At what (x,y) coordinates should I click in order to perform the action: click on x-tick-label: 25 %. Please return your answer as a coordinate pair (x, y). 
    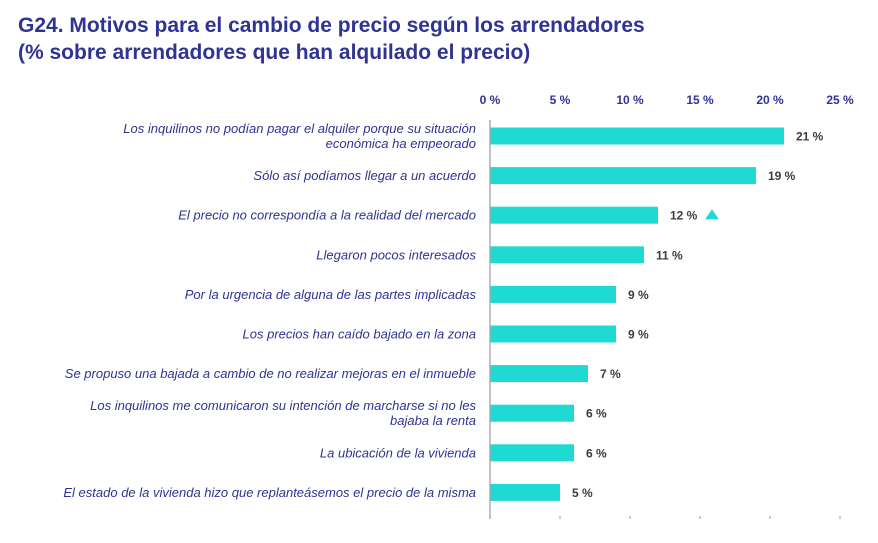
    Looking at the image, I should click on (840, 100).